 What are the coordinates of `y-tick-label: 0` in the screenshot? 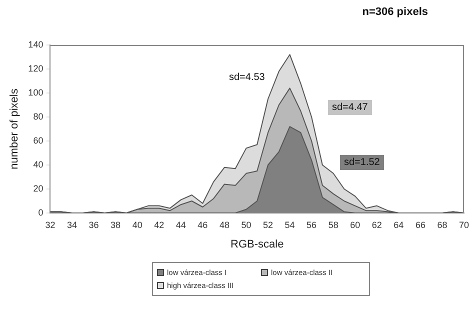 It's located at (41, 212).